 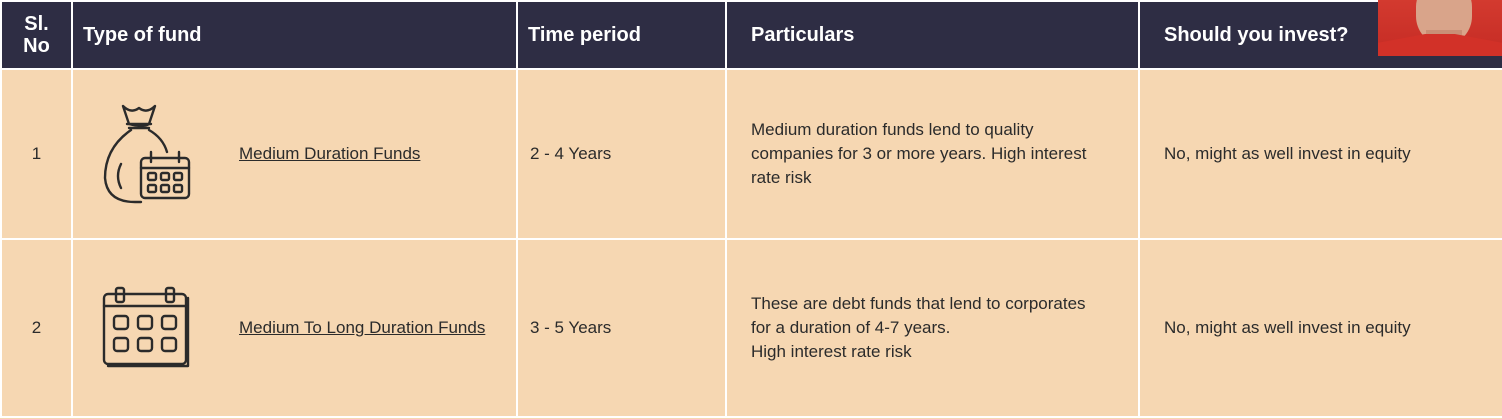 I want to click on fund-link-medium-duration: Medium Duration Funds, so click(x=330, y=153).